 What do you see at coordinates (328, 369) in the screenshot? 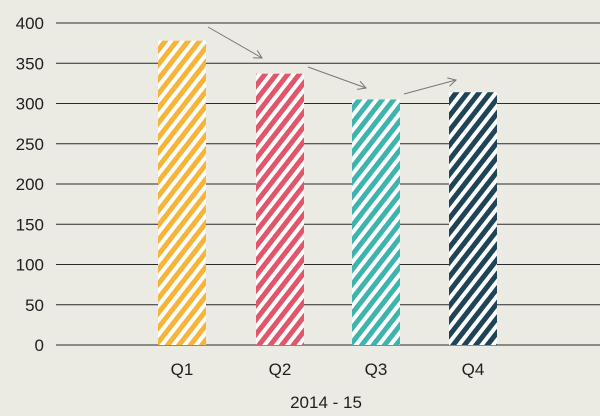
I see `x-axis-categories: Q1 Q2 Q3 Q4` at bounding box center [328, 369].